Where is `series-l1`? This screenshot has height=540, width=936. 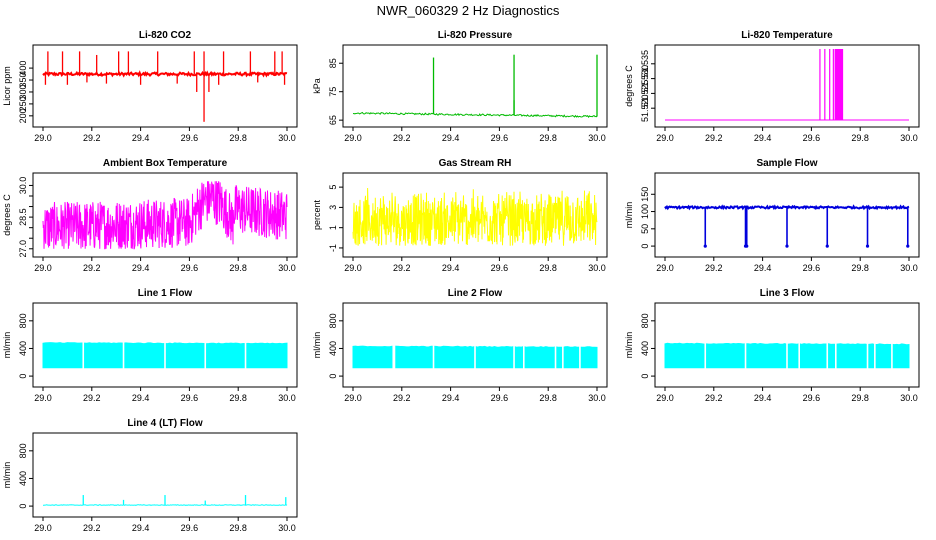
series-l1 is located at coordinates (165, 355).